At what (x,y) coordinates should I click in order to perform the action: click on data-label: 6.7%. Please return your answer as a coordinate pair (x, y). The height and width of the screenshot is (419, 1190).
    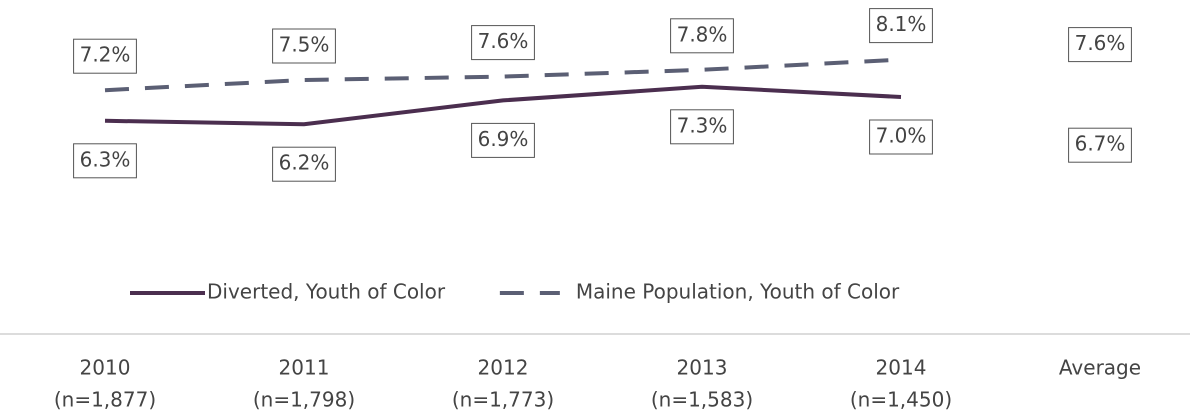
    Looking at the image, I should click on (1100, 144).